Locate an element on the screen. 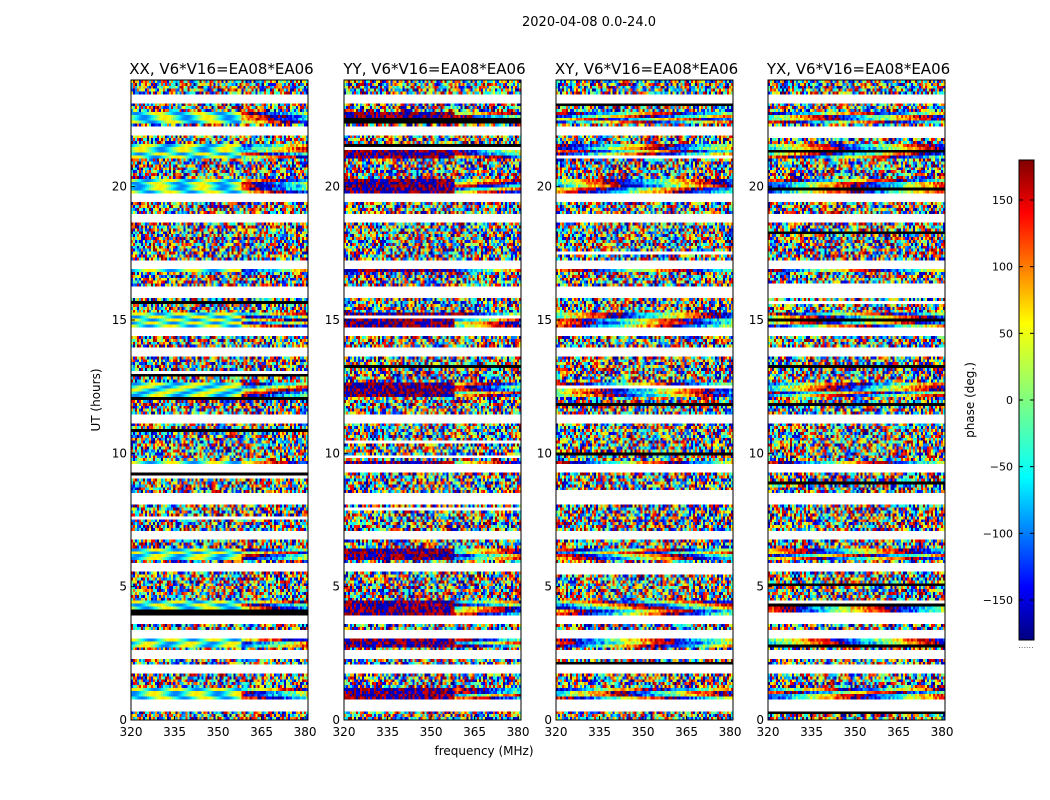  panel-2-frame is located at coordinates (432, 400).